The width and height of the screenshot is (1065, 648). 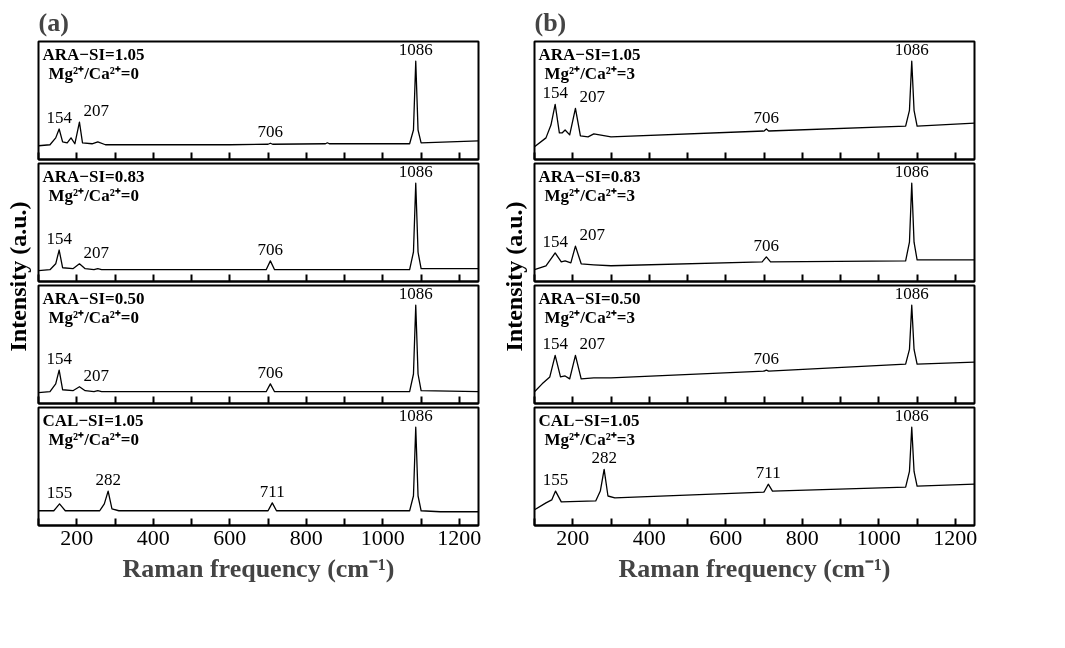 What do you see at coordinates (53, 22) in the screenshot?
I see `chart-title: (a)` at bounding box center [53, 22].